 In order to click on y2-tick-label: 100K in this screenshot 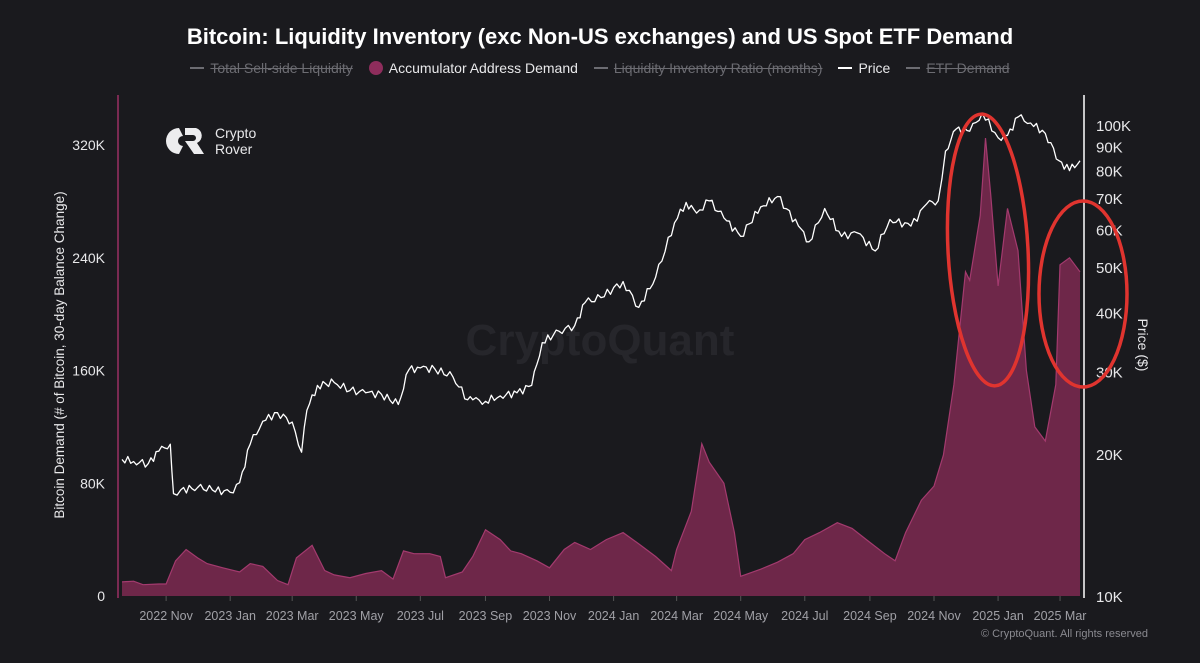, I will do `click(1113, 126)`.